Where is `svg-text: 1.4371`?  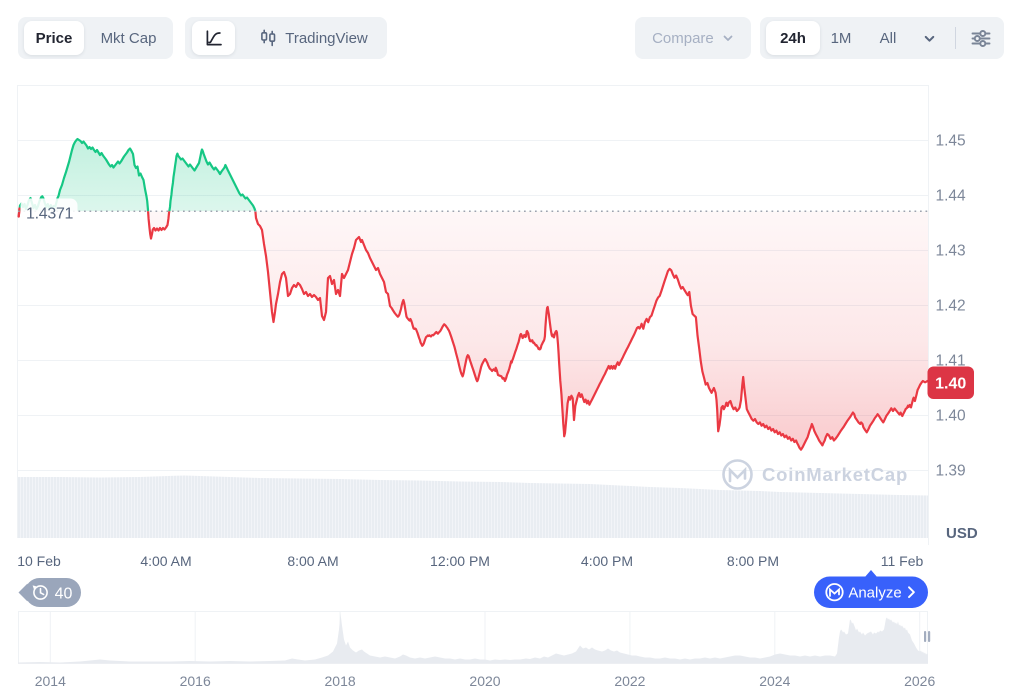 svg-text: 1.4371 is located at coordinates (50, 214).